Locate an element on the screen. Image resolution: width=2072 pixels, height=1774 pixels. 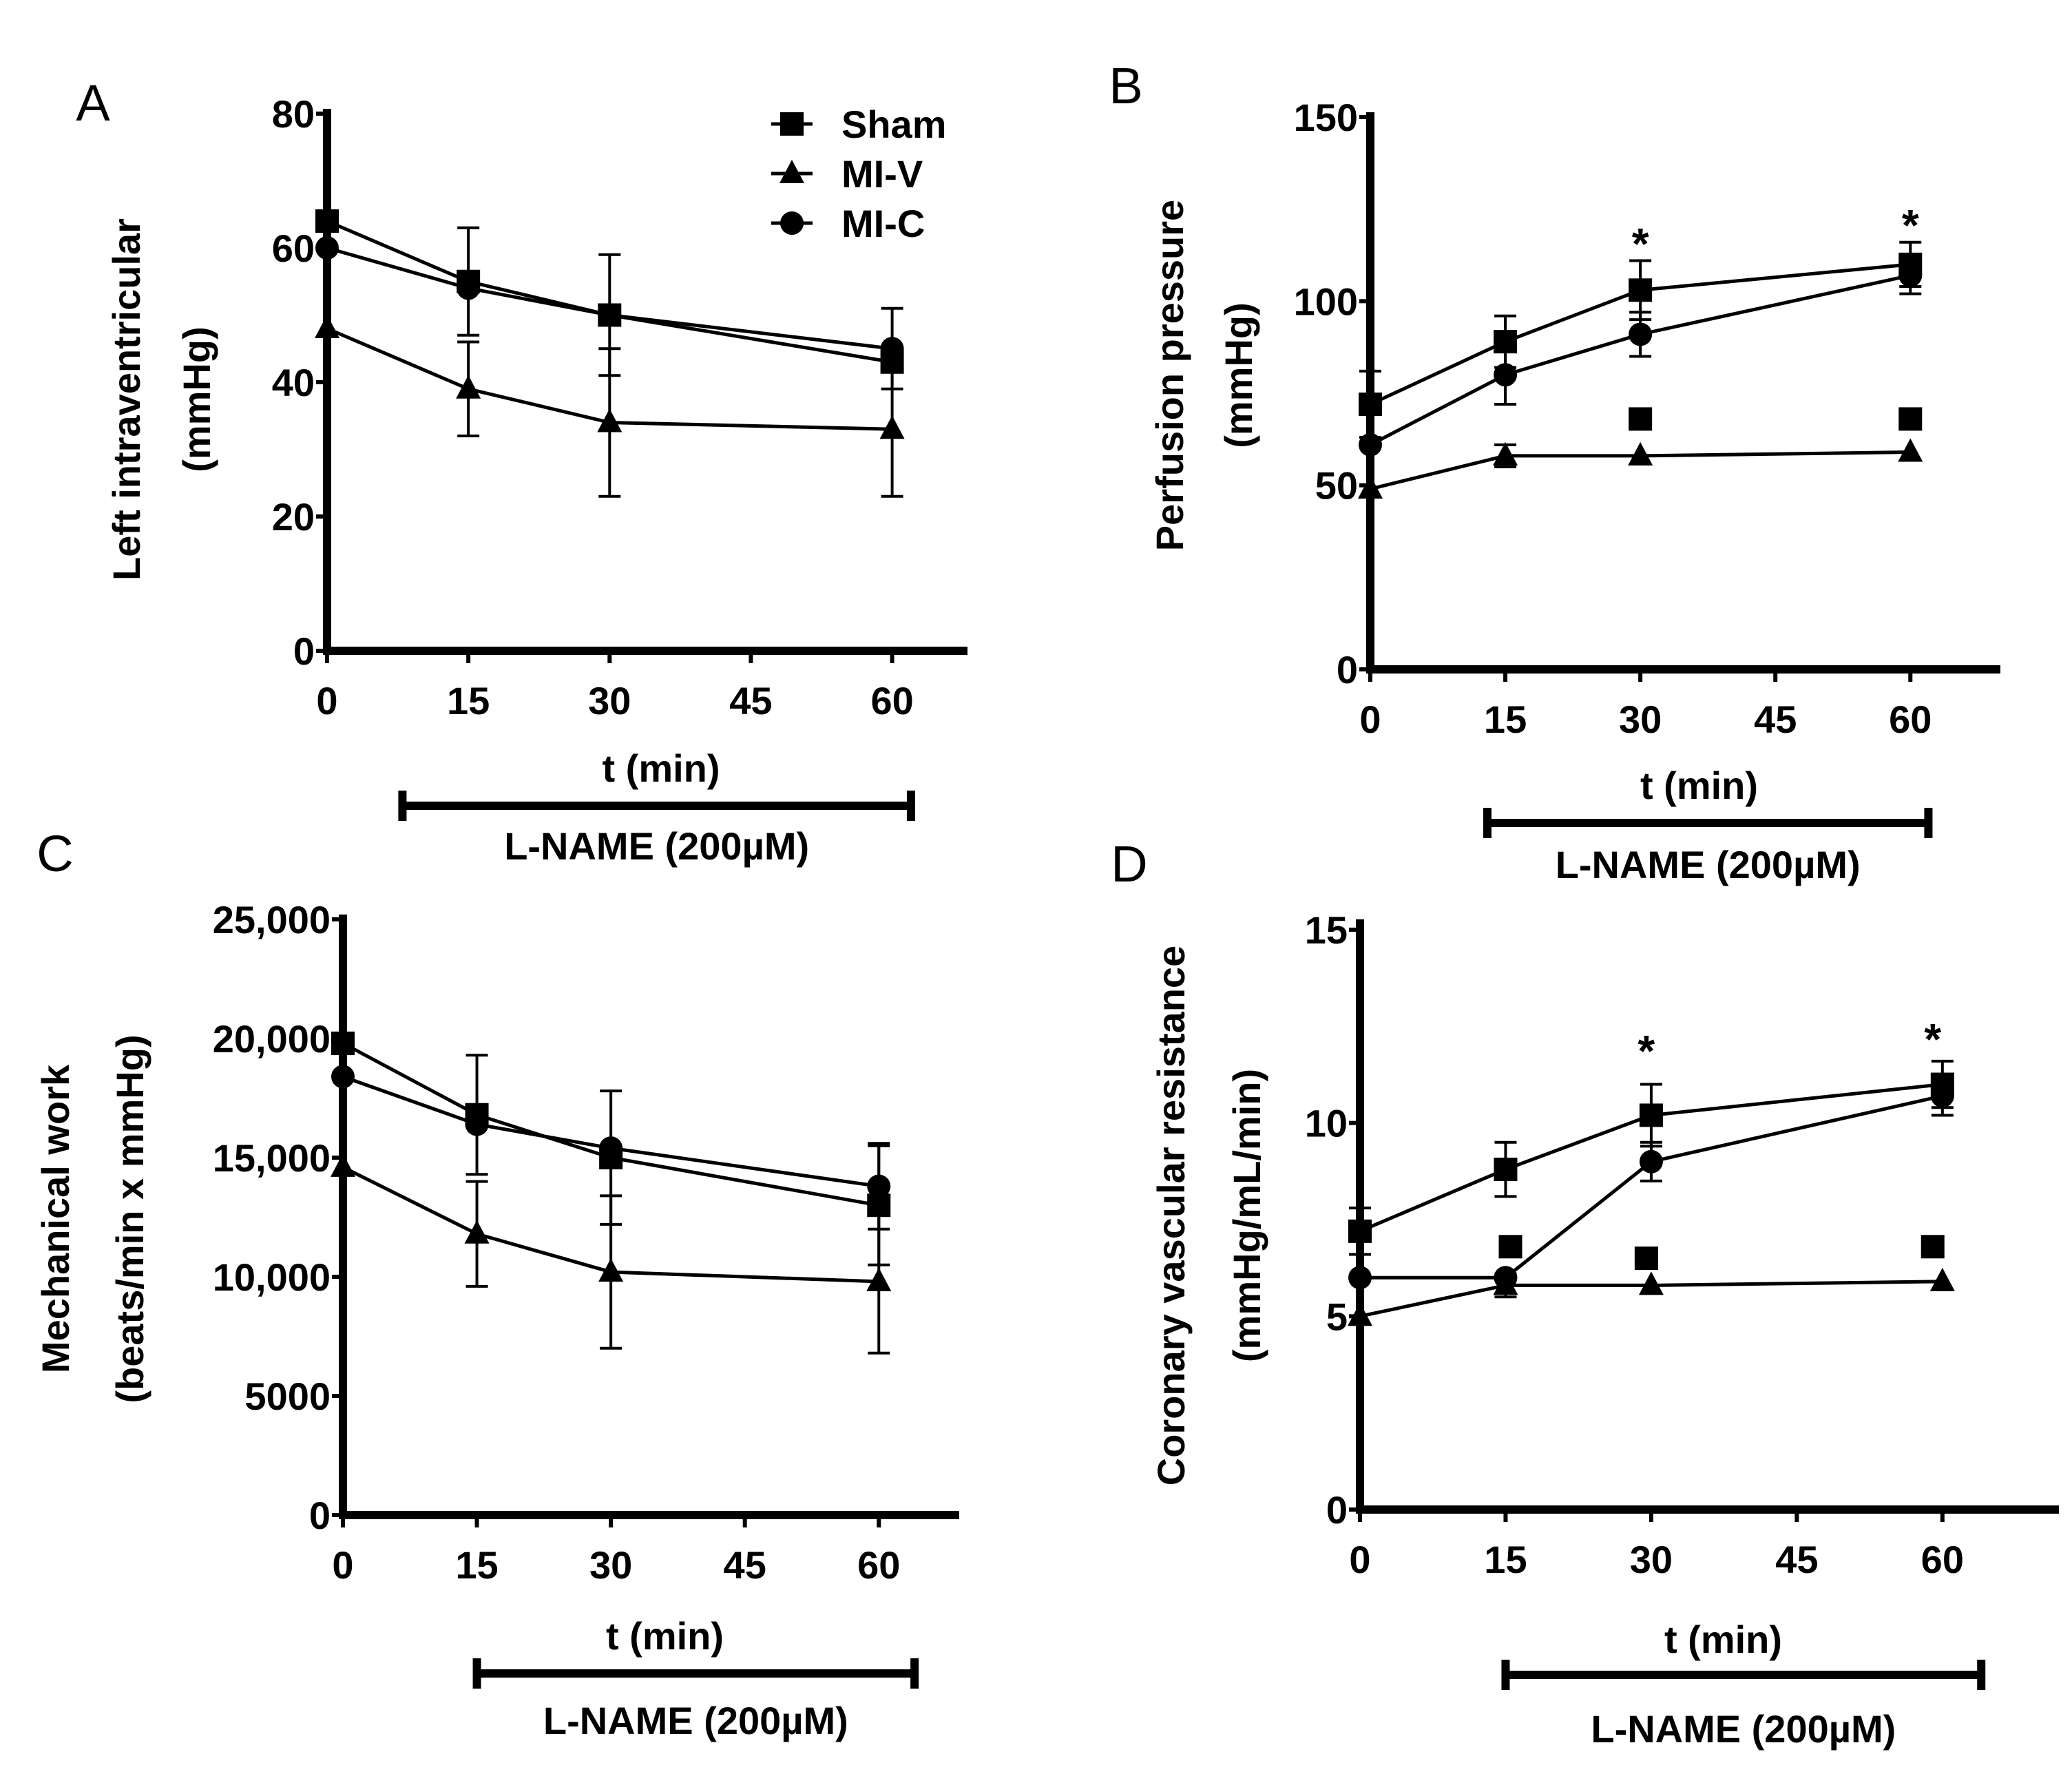
y-axis-label-line-2: (mmHg/mL/min) is located at coordinates (1246, 1215).